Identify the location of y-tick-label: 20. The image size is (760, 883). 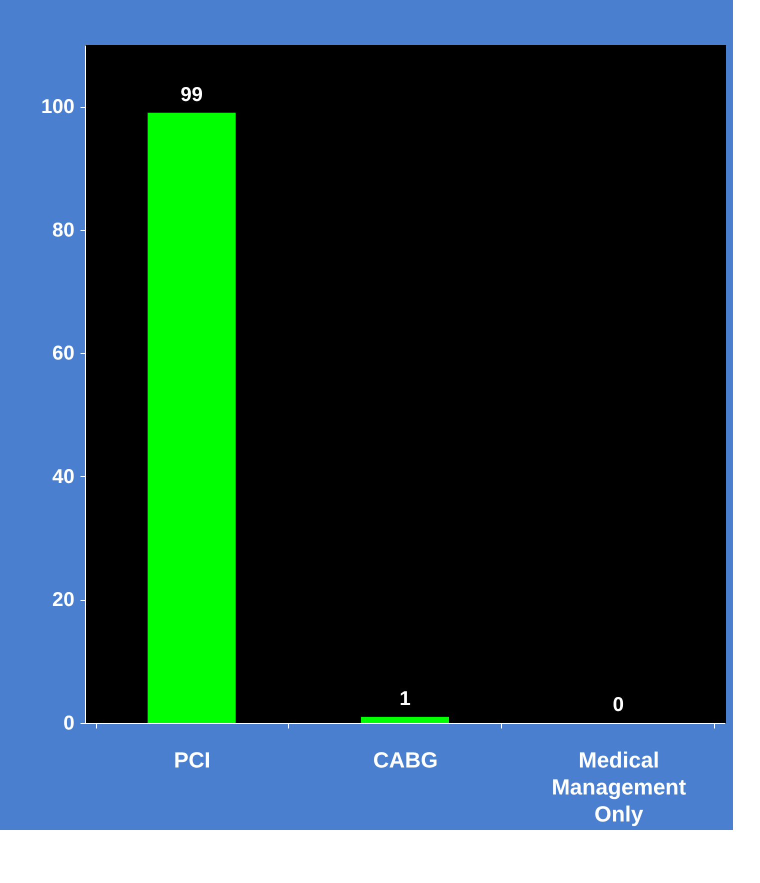
(63, 600).